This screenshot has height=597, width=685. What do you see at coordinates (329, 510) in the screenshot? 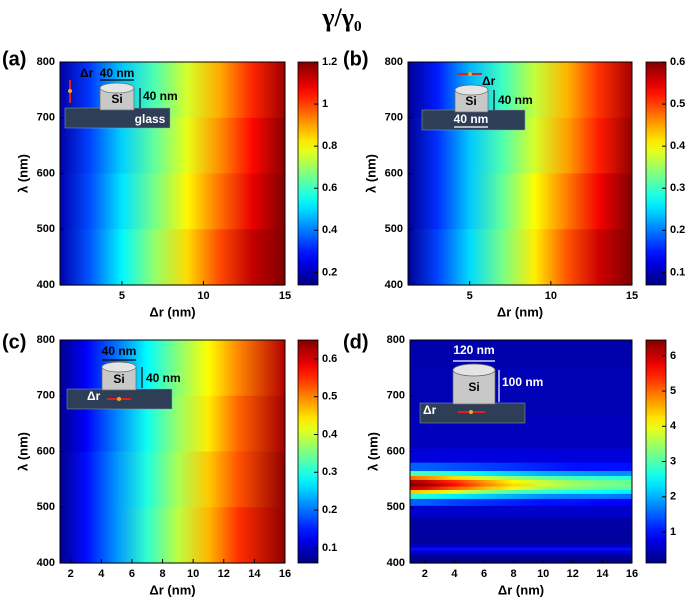
I see `colorbar-tick-label: 0.2` at bounding box center [329, 510].